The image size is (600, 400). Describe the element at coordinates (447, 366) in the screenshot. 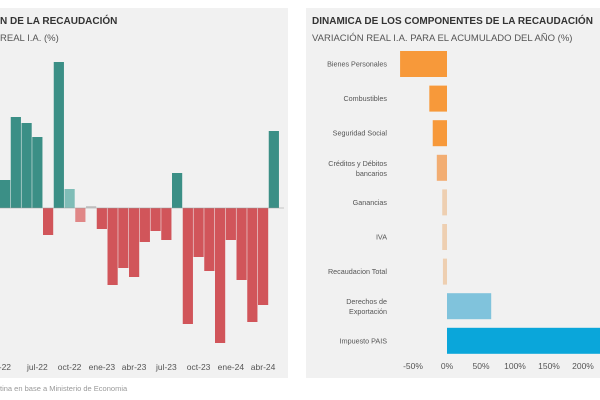

I see `x-tick-label: 0%` at that location.